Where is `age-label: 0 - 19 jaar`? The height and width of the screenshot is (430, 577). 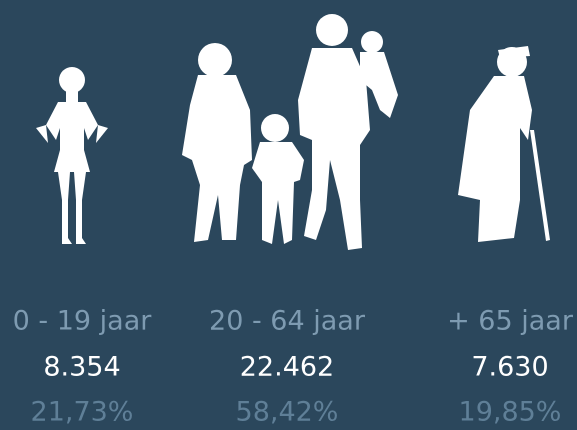 age-label: 0 - 19 jaar is located at coordinates (83, 321).